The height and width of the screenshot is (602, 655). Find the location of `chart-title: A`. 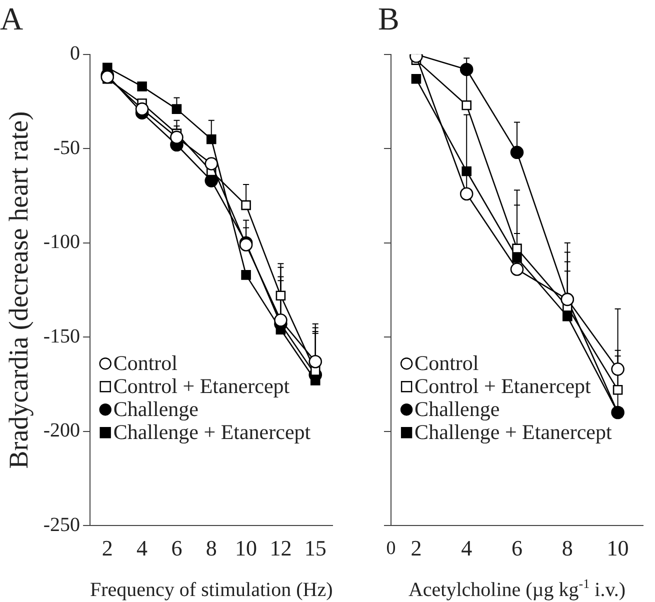

chart-title: A is located at coordinates (12, 18).